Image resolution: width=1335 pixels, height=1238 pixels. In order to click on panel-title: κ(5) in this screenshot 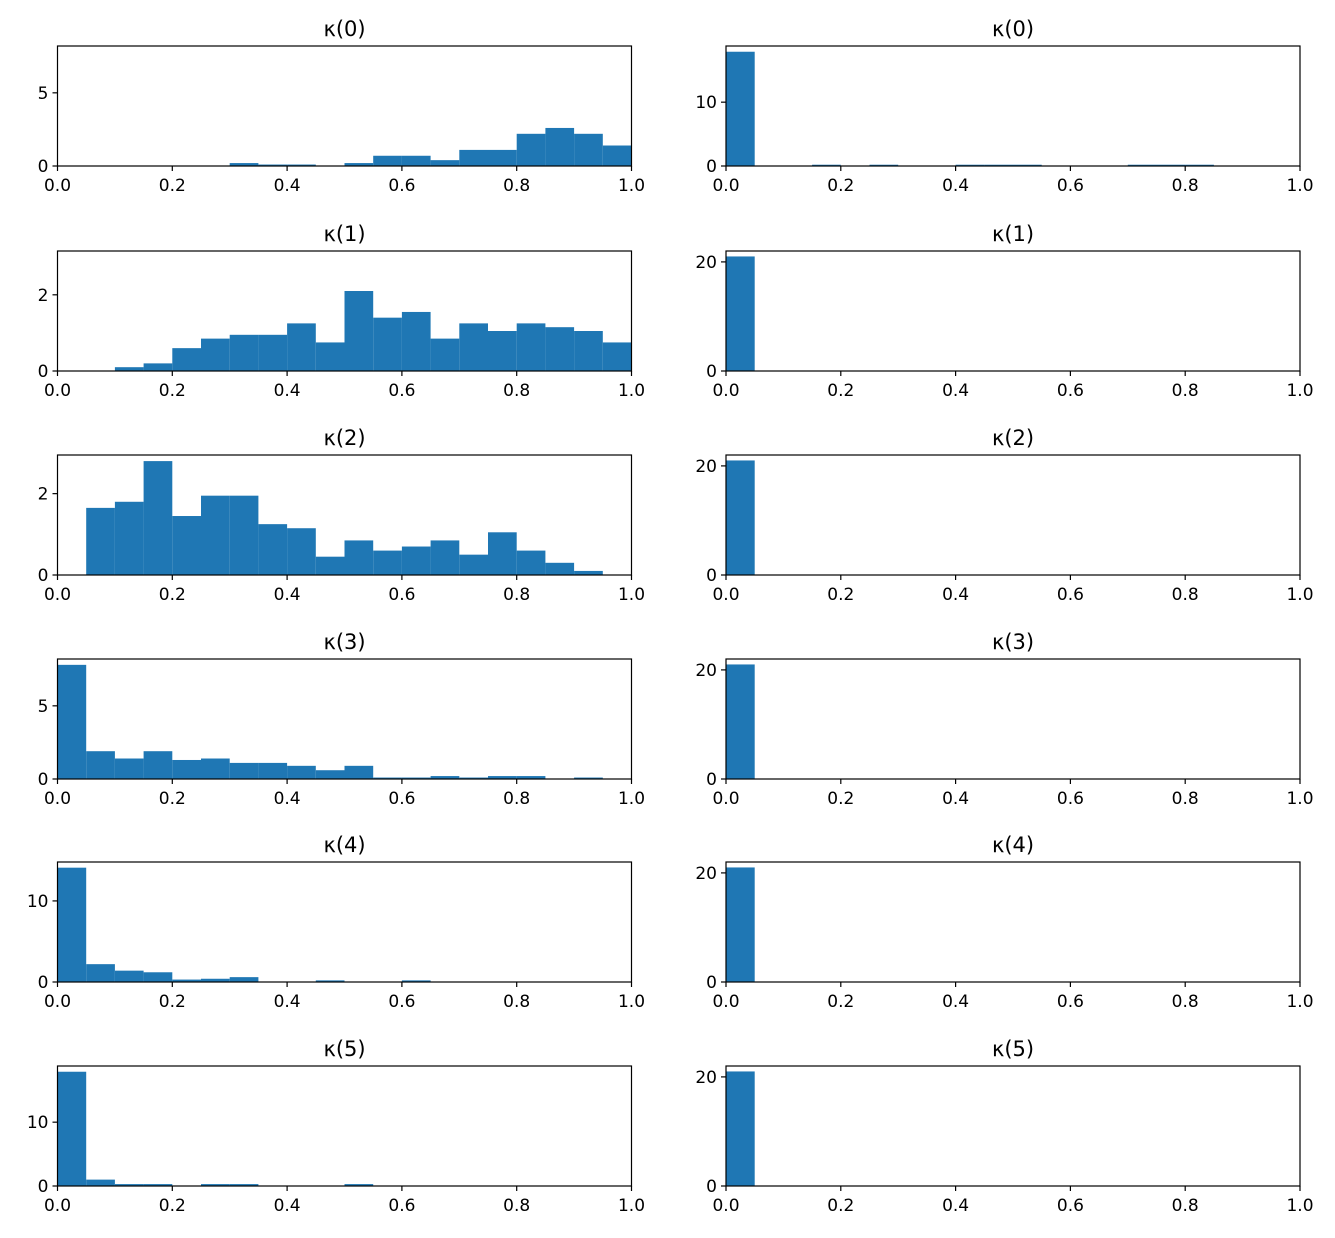, I will do `click(1013, 1049)`.